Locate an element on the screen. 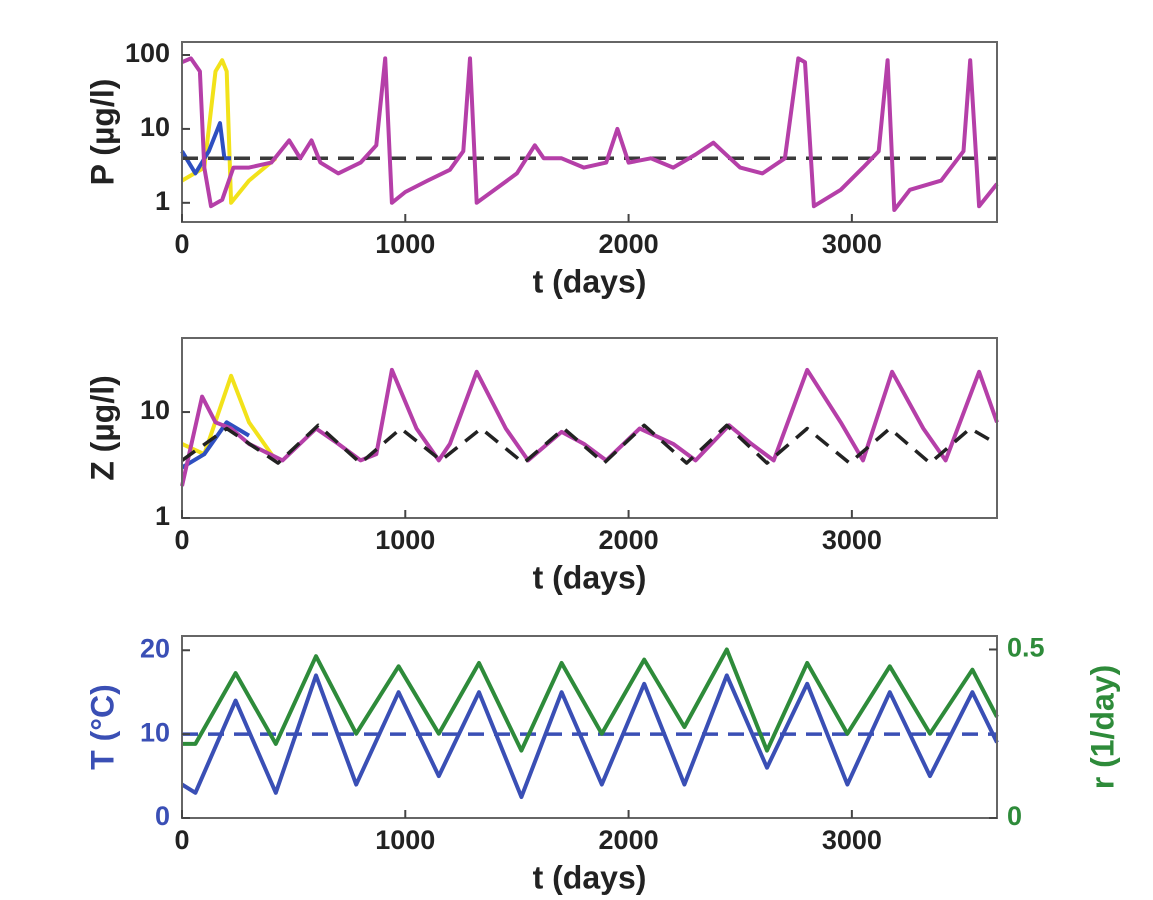 This screenshot has height=900, width=1153. y2-tick-label: 0.5 is located at coordinates (1026, 648).